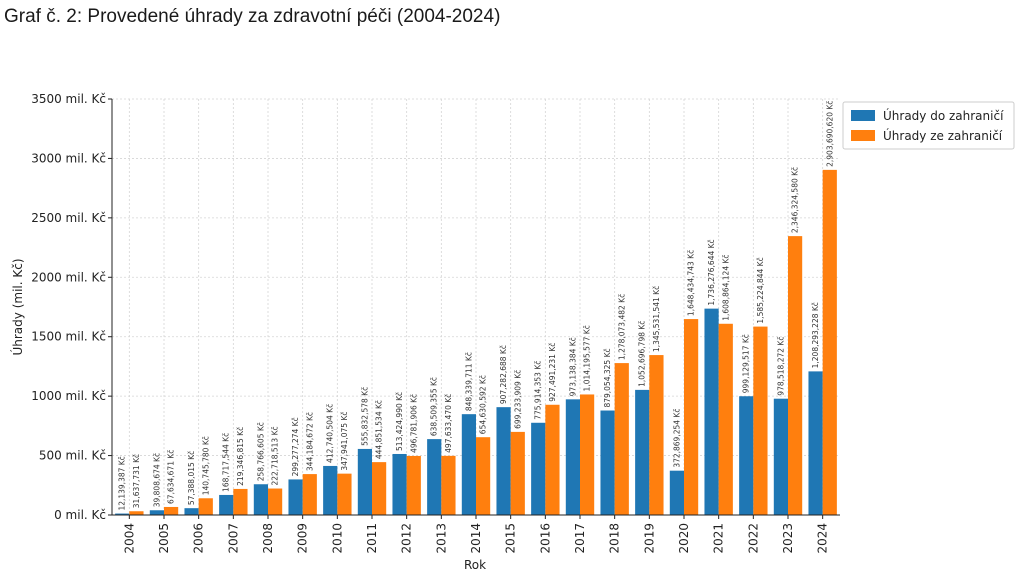 The width and height of the screenshot is (1024, 573). Describe the element at coordinates (468, 464) in the screenshot. I see `bar-outgoing-2014` at that location.